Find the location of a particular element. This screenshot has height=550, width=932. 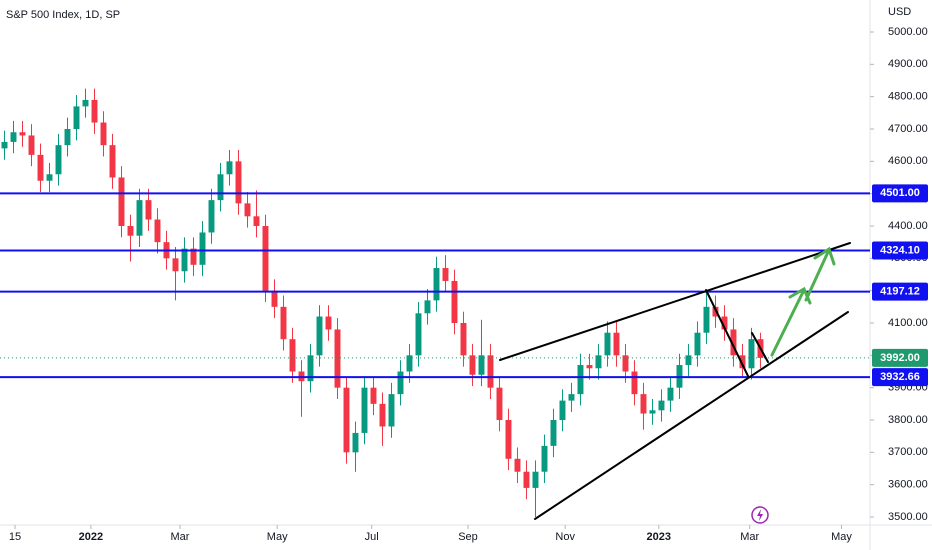

x-tick-label: 15 is located at coordinates (15, 537).